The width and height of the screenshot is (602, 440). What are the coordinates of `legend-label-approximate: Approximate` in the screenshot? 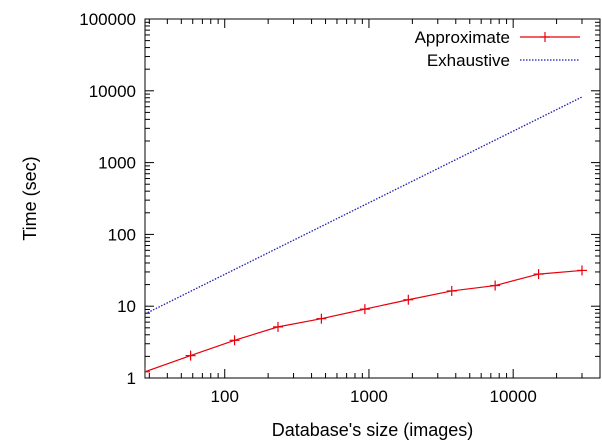 It's located at (462, 37).